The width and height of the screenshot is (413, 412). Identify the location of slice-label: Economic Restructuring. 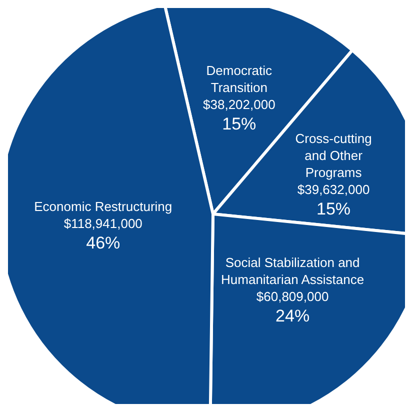
(103, 206).